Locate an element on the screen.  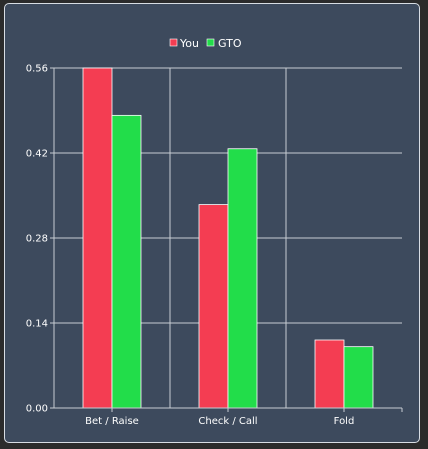
x-tick-label-1: Check / Call is located at coordinates (227, 421).